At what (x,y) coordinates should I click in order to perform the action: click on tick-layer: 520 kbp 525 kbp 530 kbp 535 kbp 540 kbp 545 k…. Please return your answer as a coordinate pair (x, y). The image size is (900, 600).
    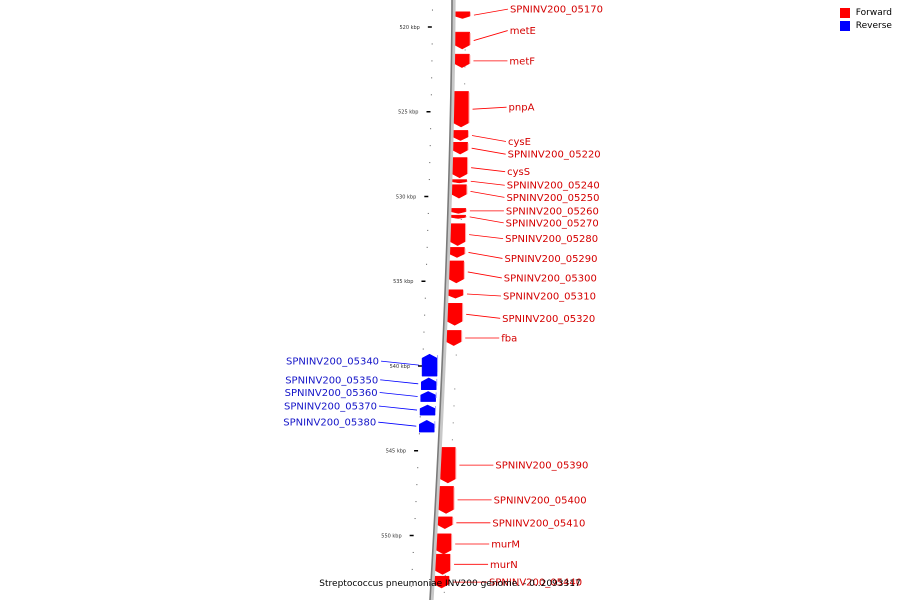
    Looking at the image, I should click on (423, 301).